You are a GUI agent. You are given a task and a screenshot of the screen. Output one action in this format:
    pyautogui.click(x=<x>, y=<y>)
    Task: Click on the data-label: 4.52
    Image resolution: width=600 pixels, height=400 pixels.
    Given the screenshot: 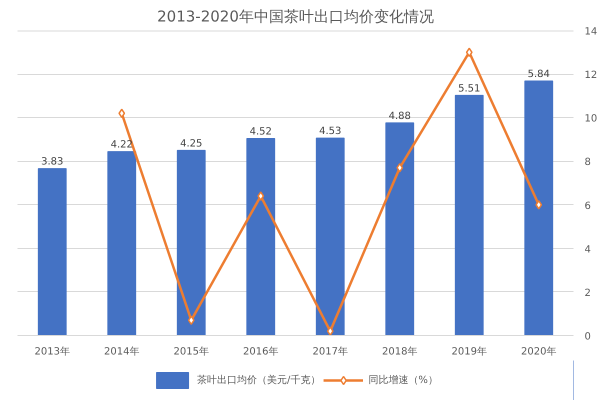 What is the action you would take?
    pyautogui.click(x=261, y=132)
    